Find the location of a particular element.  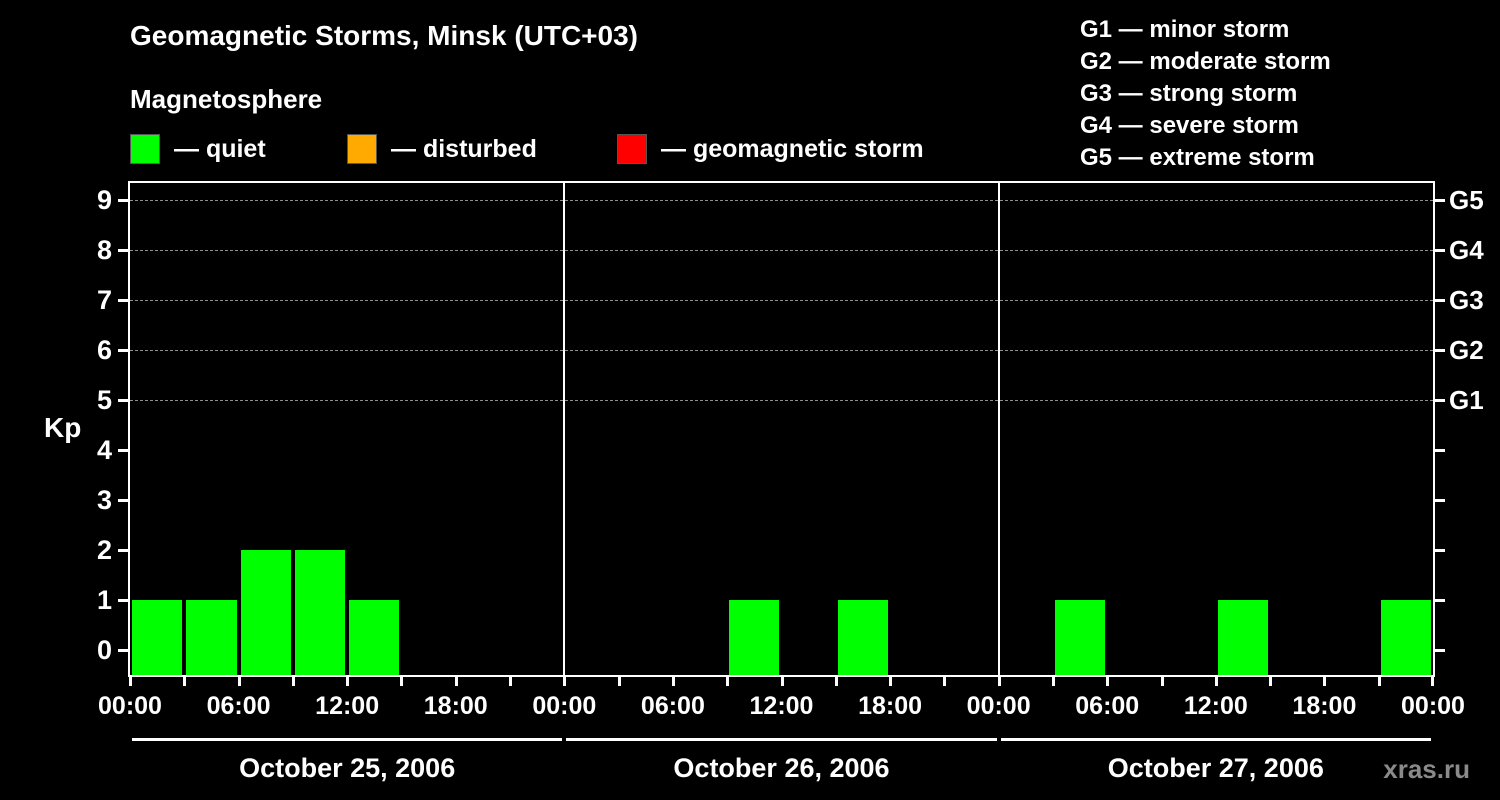

y-tick-label: 8 is located at coordinates (104, 250).